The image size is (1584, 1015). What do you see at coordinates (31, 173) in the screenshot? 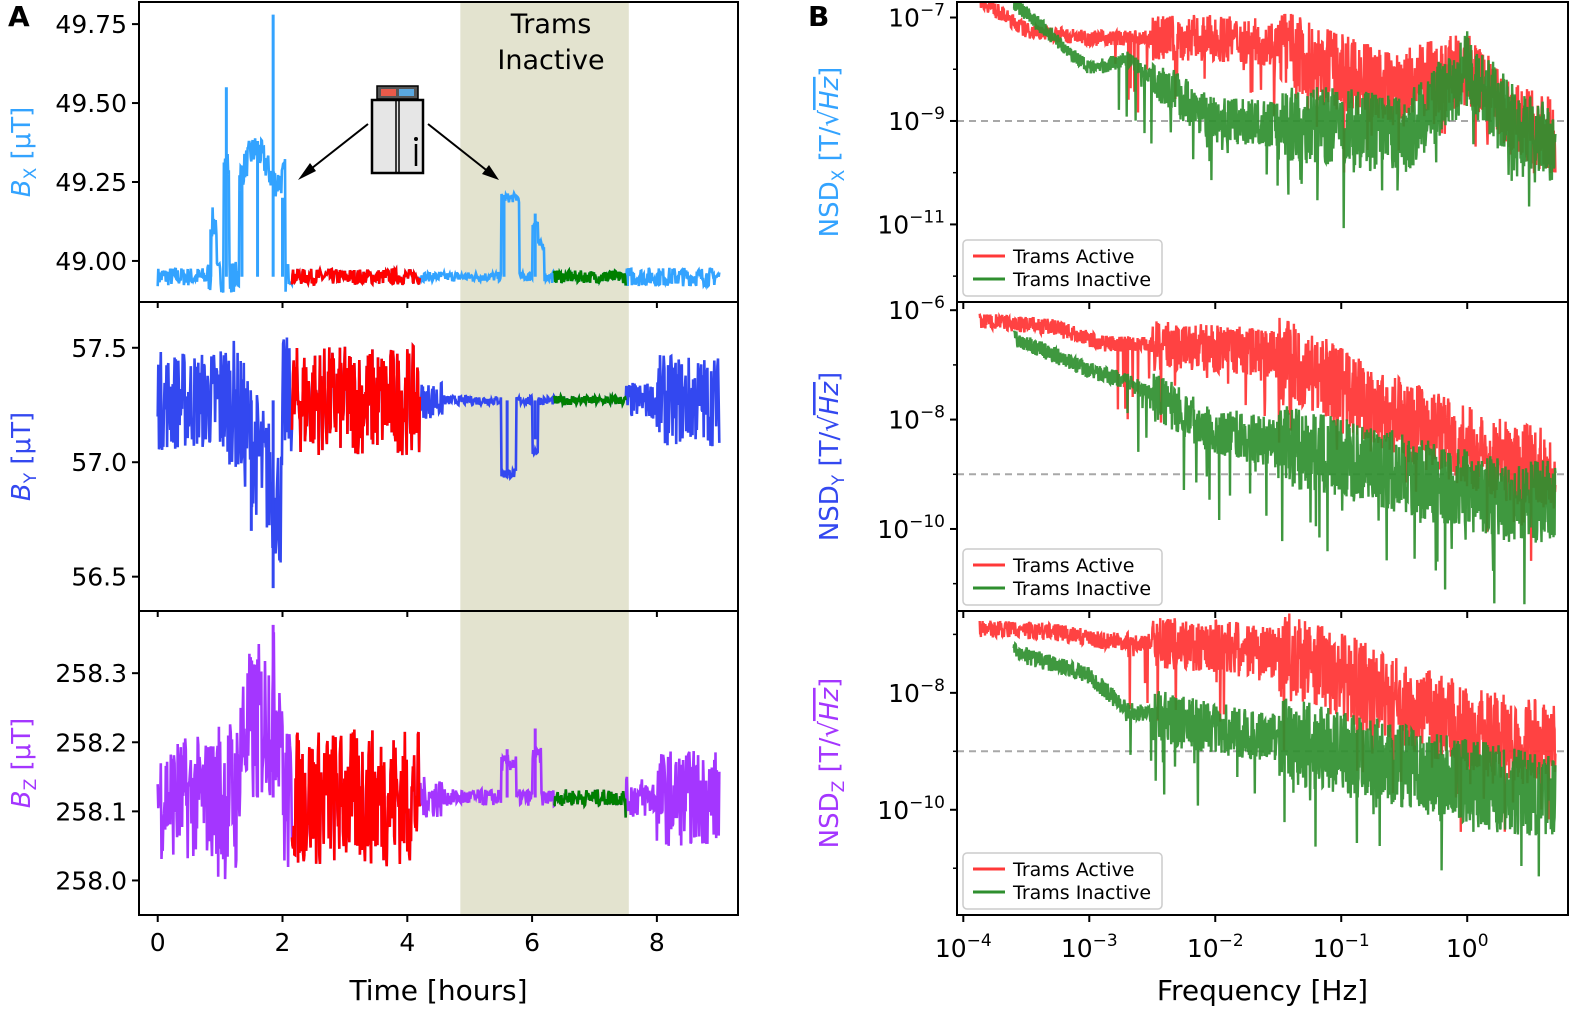
I see `y-axis-label-sub: X` at bounding box center [31, 173].